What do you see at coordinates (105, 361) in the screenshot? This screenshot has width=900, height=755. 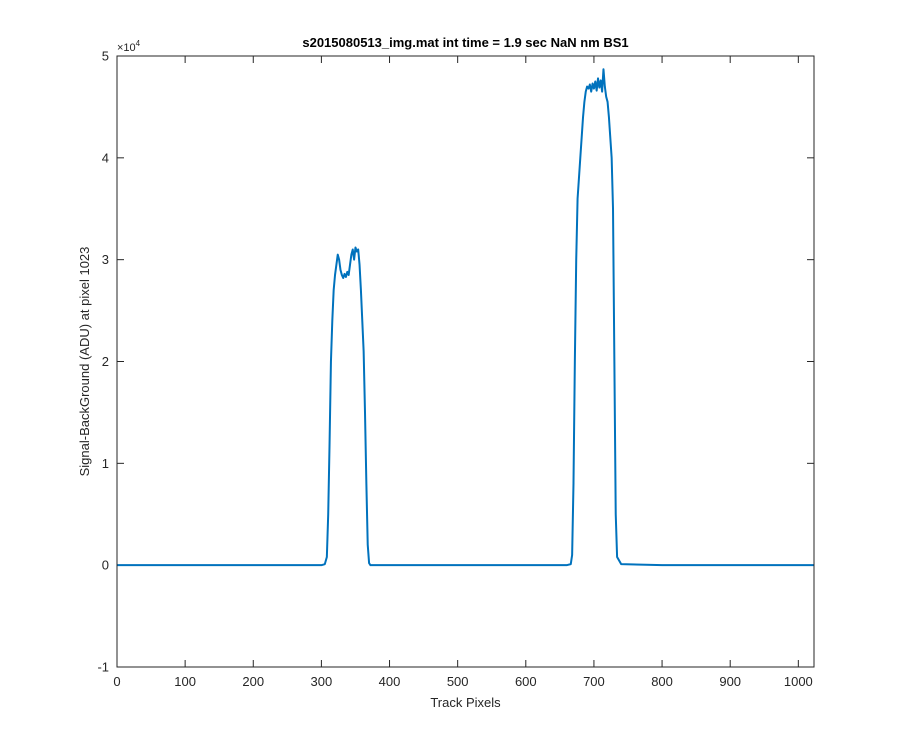 I see `y-tick-label: 2` at bounding box center [105, 361].